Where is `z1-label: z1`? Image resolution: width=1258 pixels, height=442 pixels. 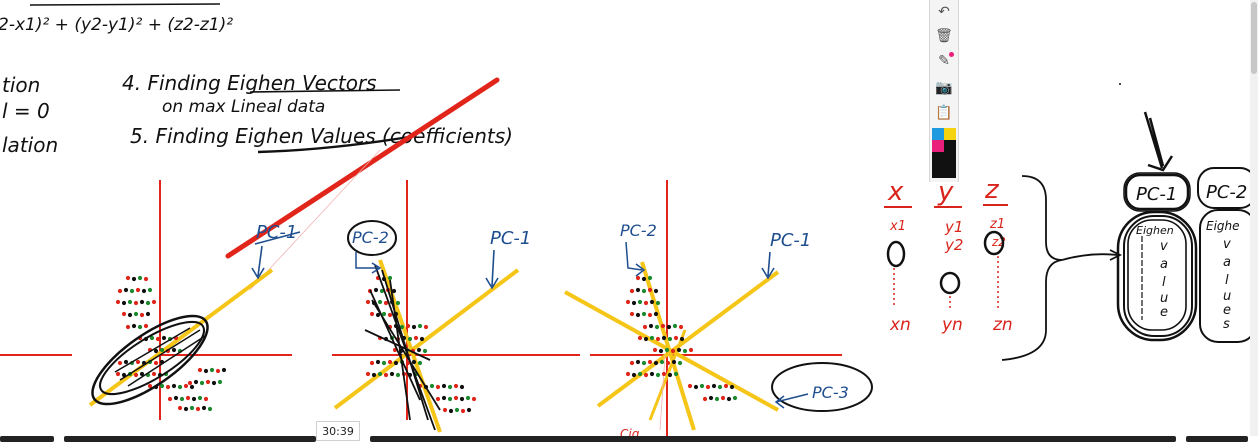 z1-label: z1 is located at coordinates (997, 224).